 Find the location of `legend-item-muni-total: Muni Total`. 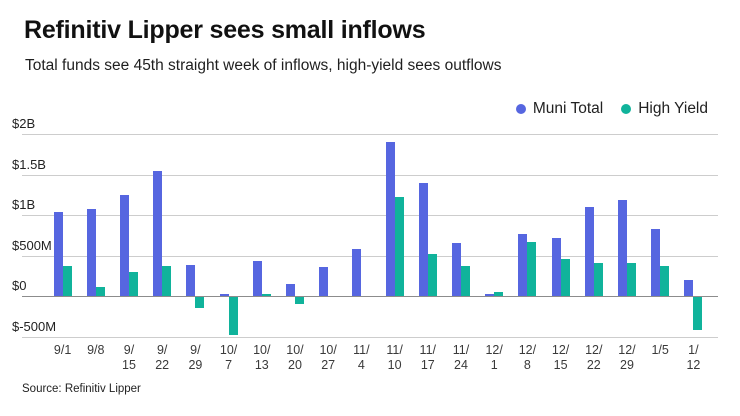

legend-item-muni-total: Muni Total is located at coordinates (559, 109).